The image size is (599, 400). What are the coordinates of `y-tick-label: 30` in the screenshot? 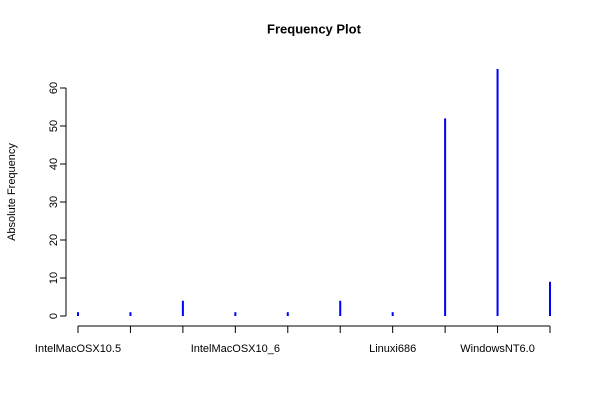 It's located at (54, 202).